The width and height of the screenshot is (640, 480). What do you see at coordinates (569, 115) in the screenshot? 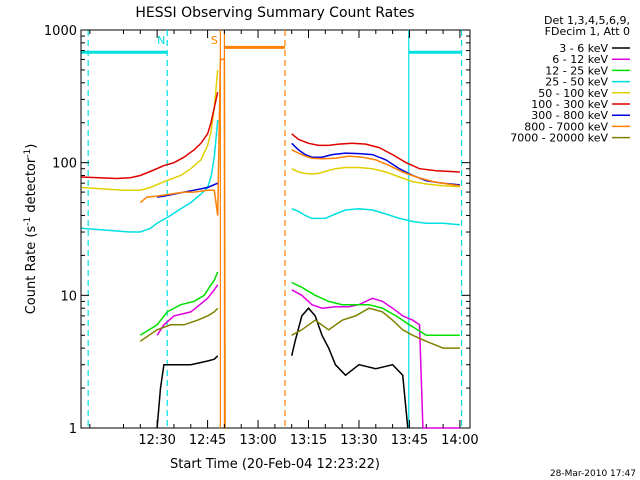
I see `legend-label-6: 300 - 800 keV` at bounding box center [569, 115].